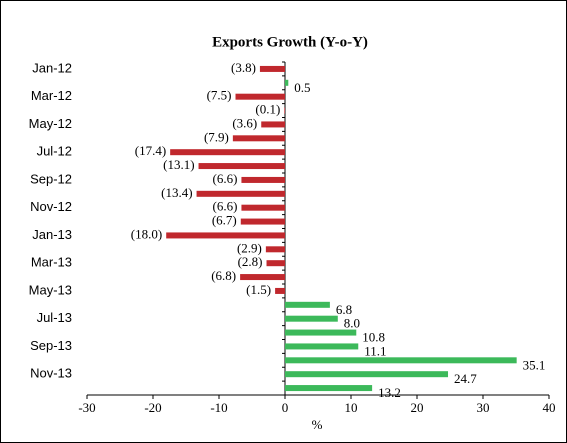  Describe the element at coordinates (146, 233) in the screenshot. I see `value-label: (18.0)` at that location.